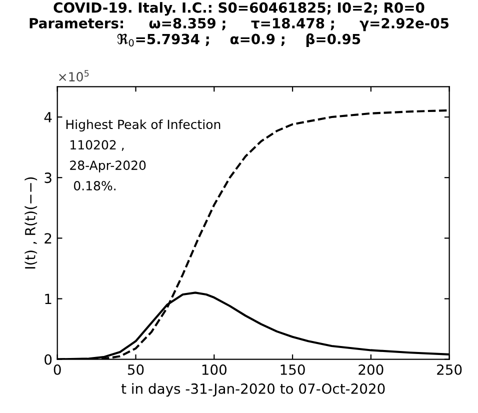 The height and width of the screenshot is (413, 478). Describe the element at coordinates (95, 185) in the screenshot. I see `annotation: 0.18%.` at that location.